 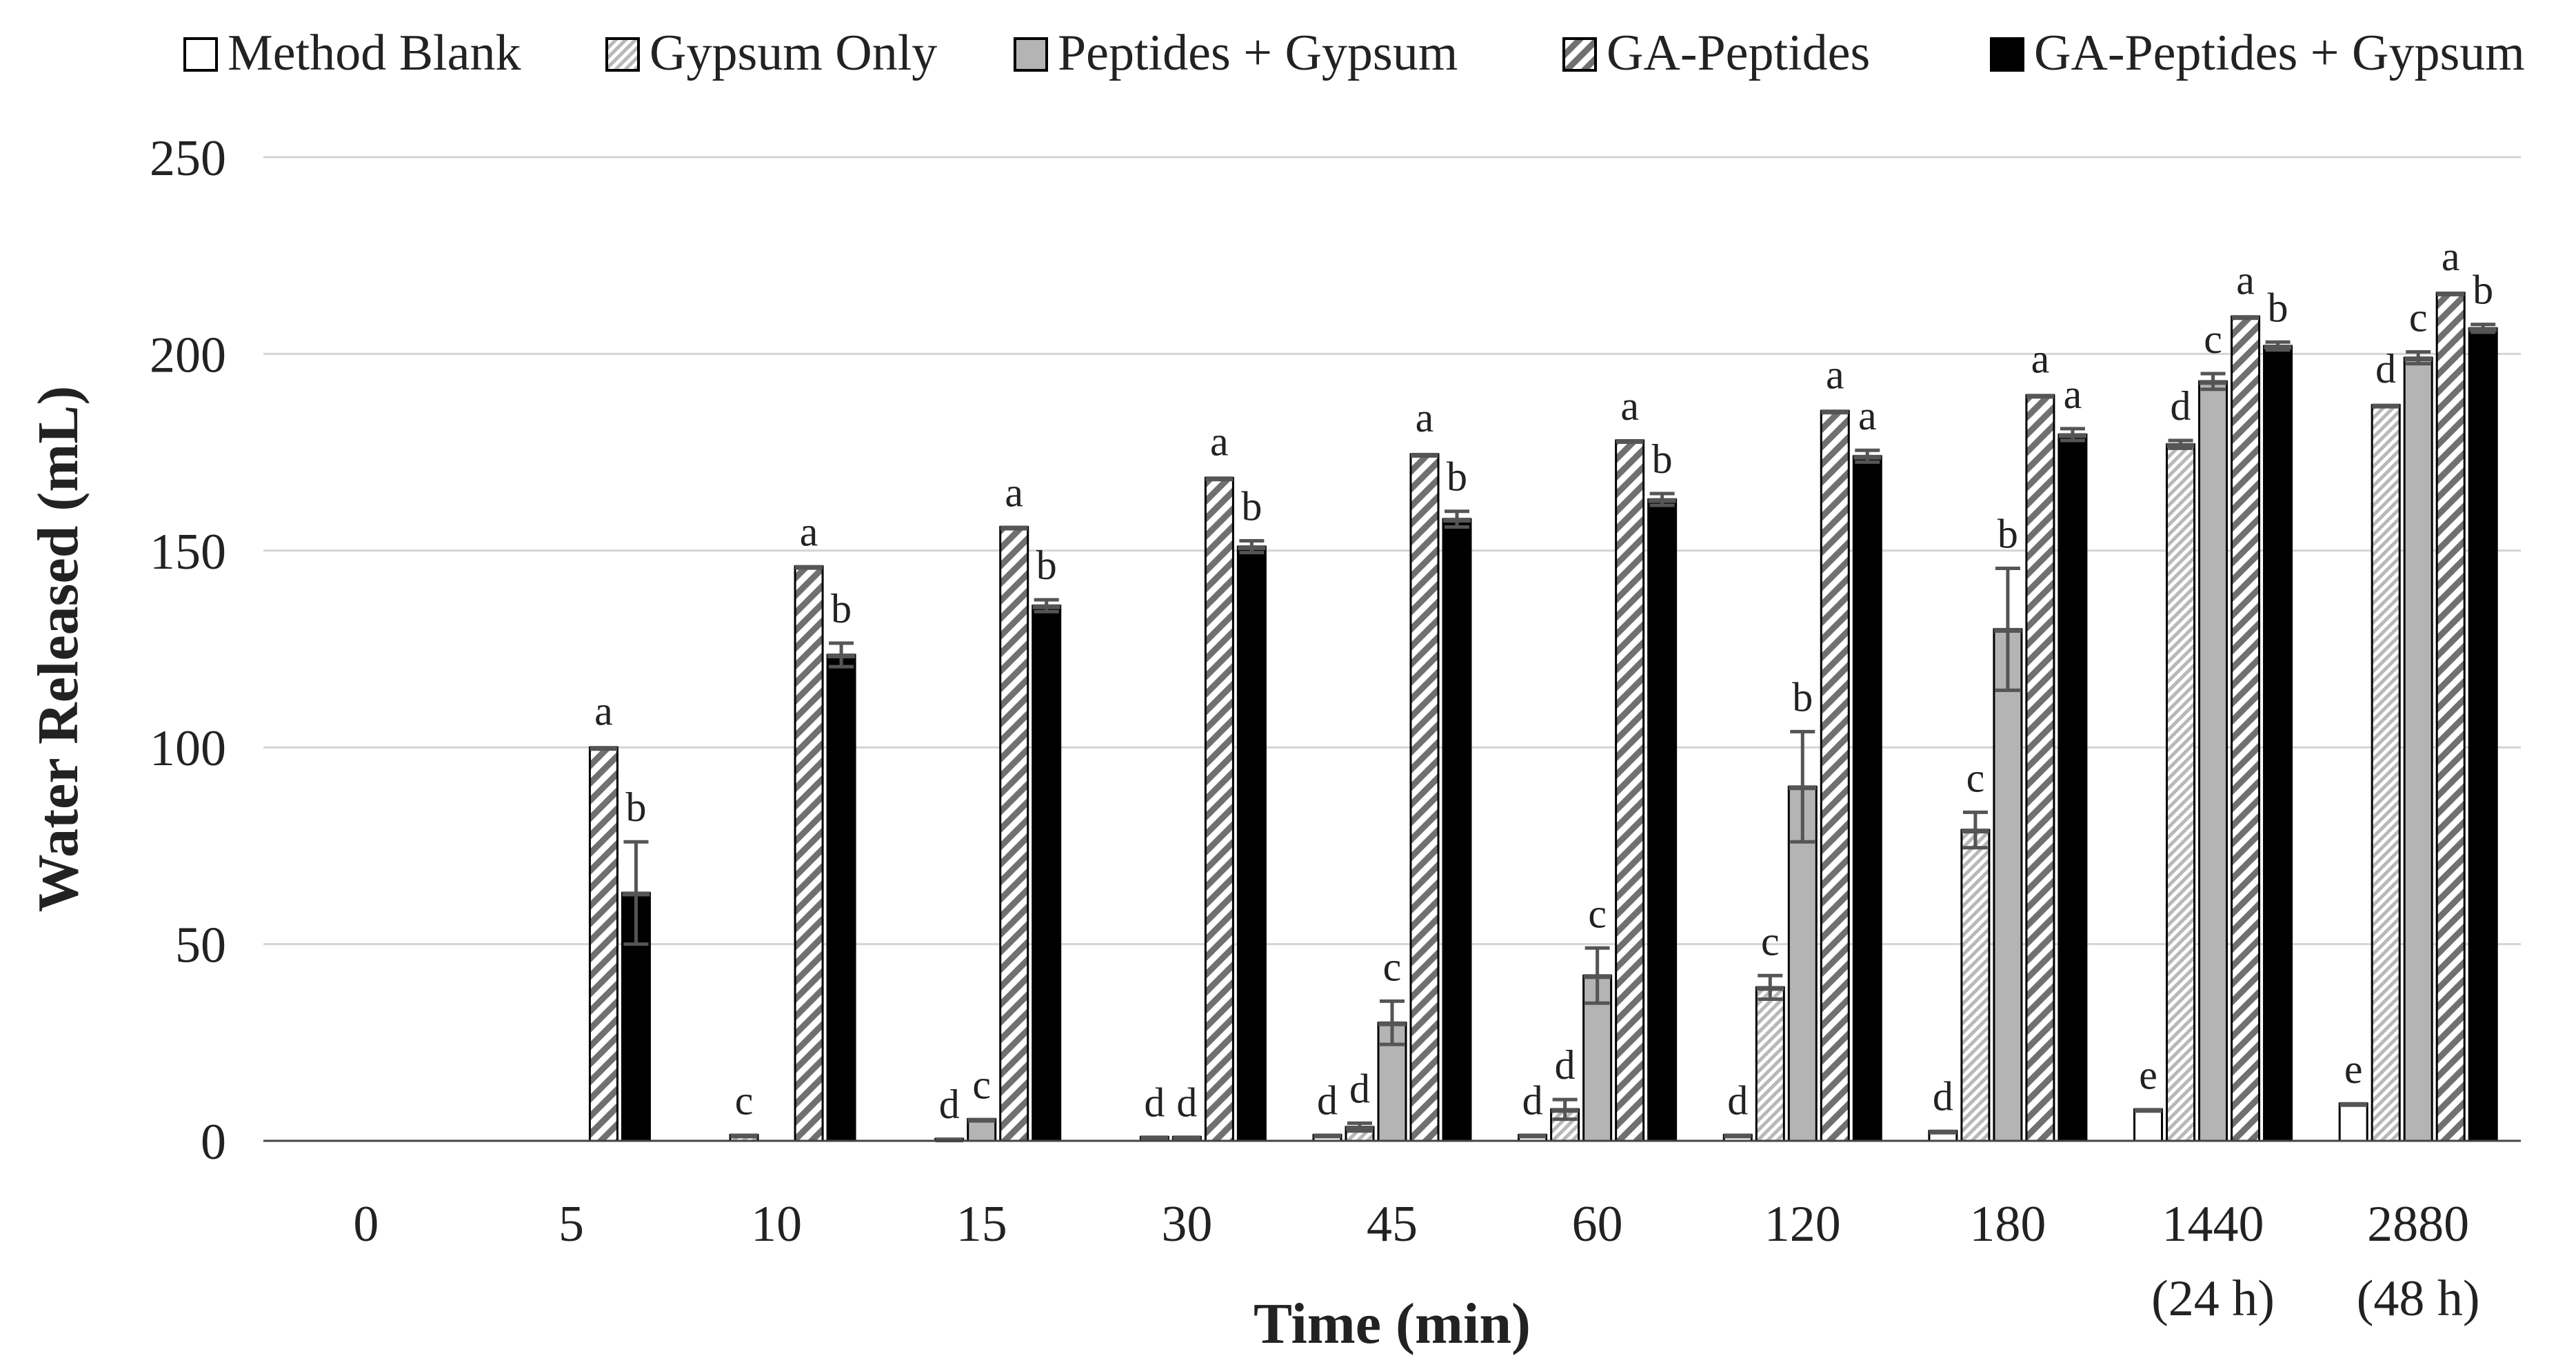 What do you see at coordinates (2007, 55) in the screenshot?
I see `legend-swatch-ga-peptides-gypsum` at bounding box center [2007, 55].